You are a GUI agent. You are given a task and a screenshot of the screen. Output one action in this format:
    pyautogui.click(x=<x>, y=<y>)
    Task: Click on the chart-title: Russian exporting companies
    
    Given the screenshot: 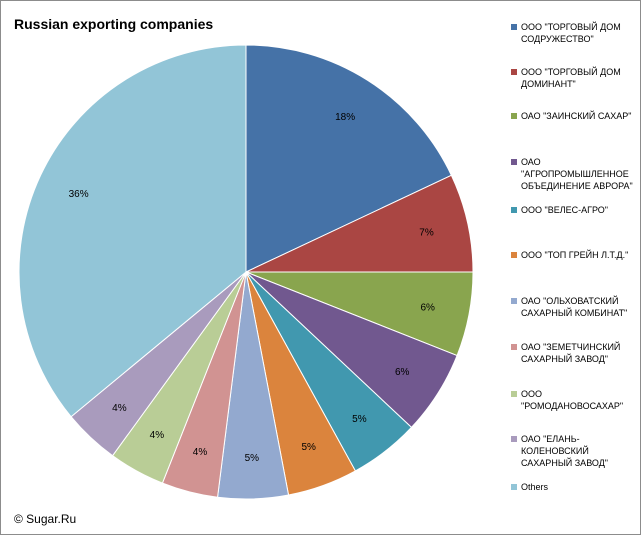 What is the action you would take?
    pyautogui.click(x=114, y=24)
    